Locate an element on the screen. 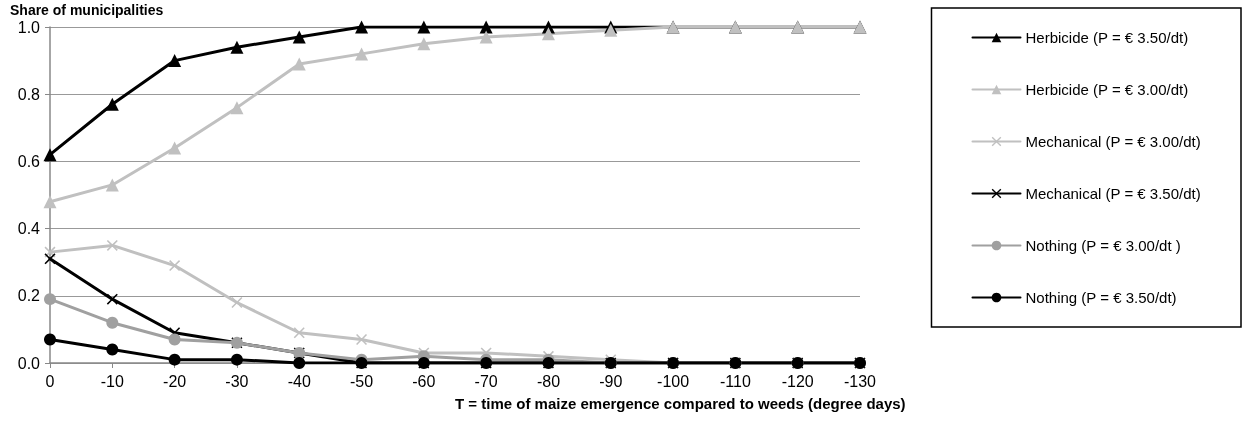 This screenshot has width=1247, height=421. x-tick-label: -40 is located at coordinates (299, 381).